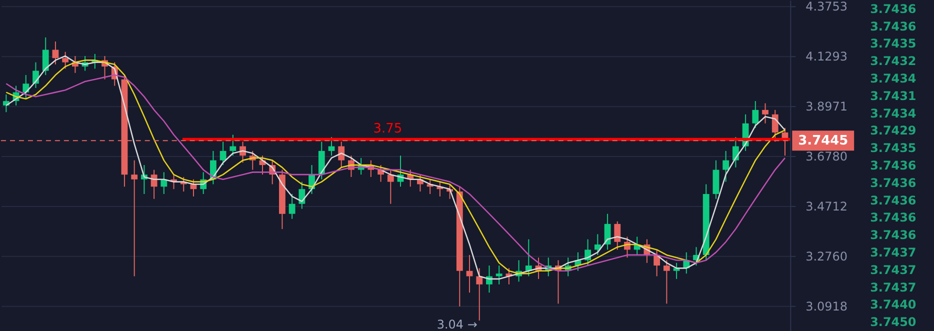  What do you see at coordinates (823, 141) in the screenshot?
I see `ref-line-label: 3.7445` at bounding box center [823, 141].